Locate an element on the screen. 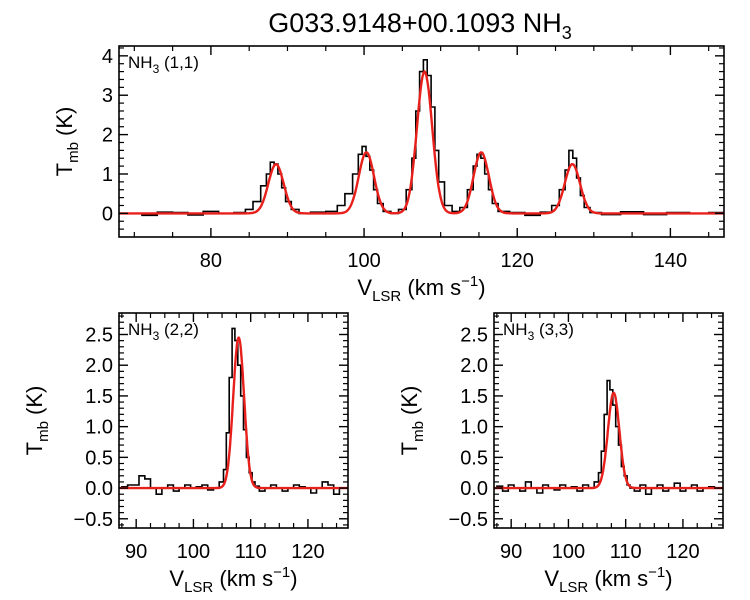  plot-frame is located at coordinates (233, 420).